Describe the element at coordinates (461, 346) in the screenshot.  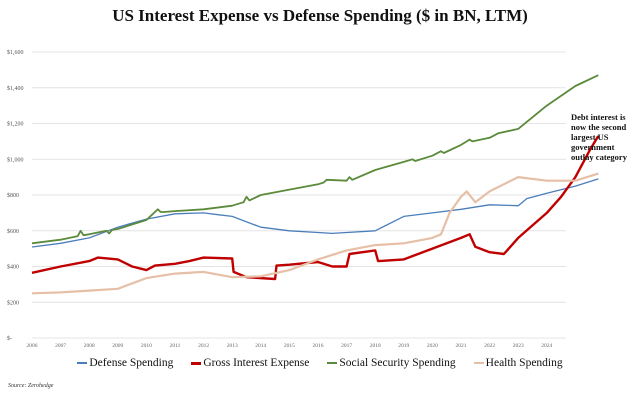
I see `x-tick-label: 2021` at that location.